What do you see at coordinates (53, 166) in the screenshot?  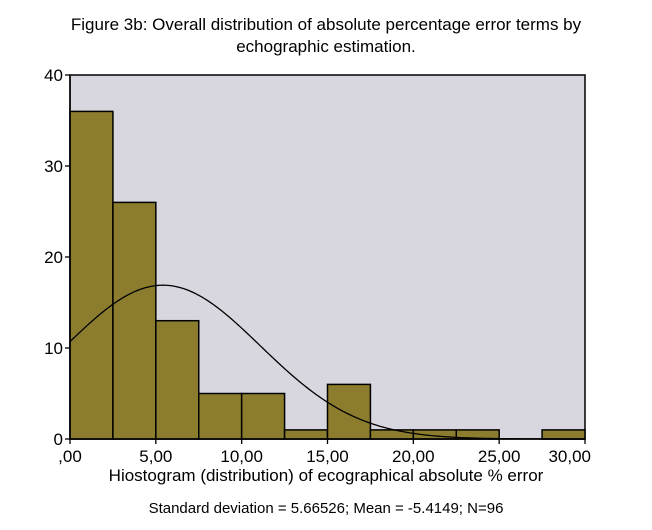 I see `y-tick-label: 30` at bounding box center [53, 166].